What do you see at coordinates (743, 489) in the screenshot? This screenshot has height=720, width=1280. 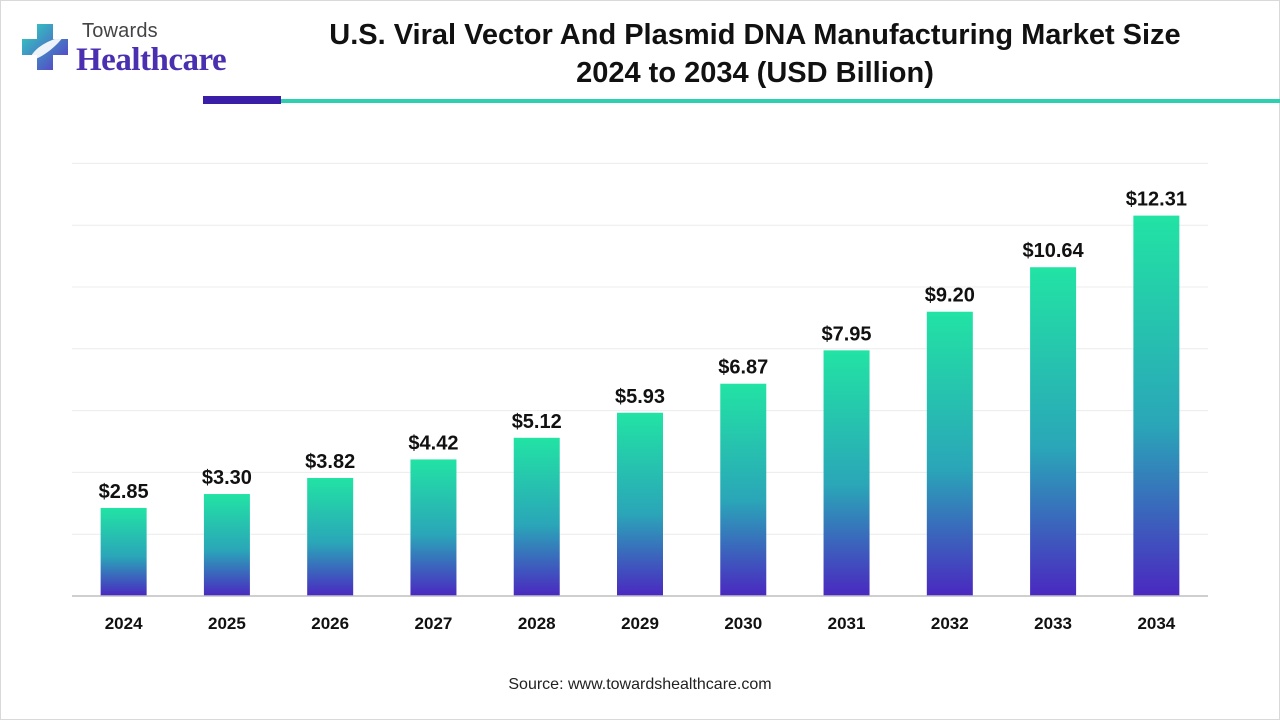 I see `bar-2030` at bounding box center [743, 489].